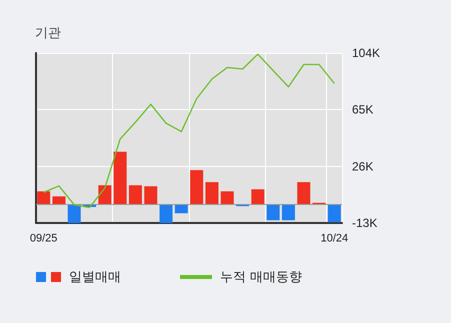 The image size is (451, 323). What do you see at coordinates (363, 166) in the screenshot?
I see `y-tick-label: 26K` at bounding box center [363, 166].